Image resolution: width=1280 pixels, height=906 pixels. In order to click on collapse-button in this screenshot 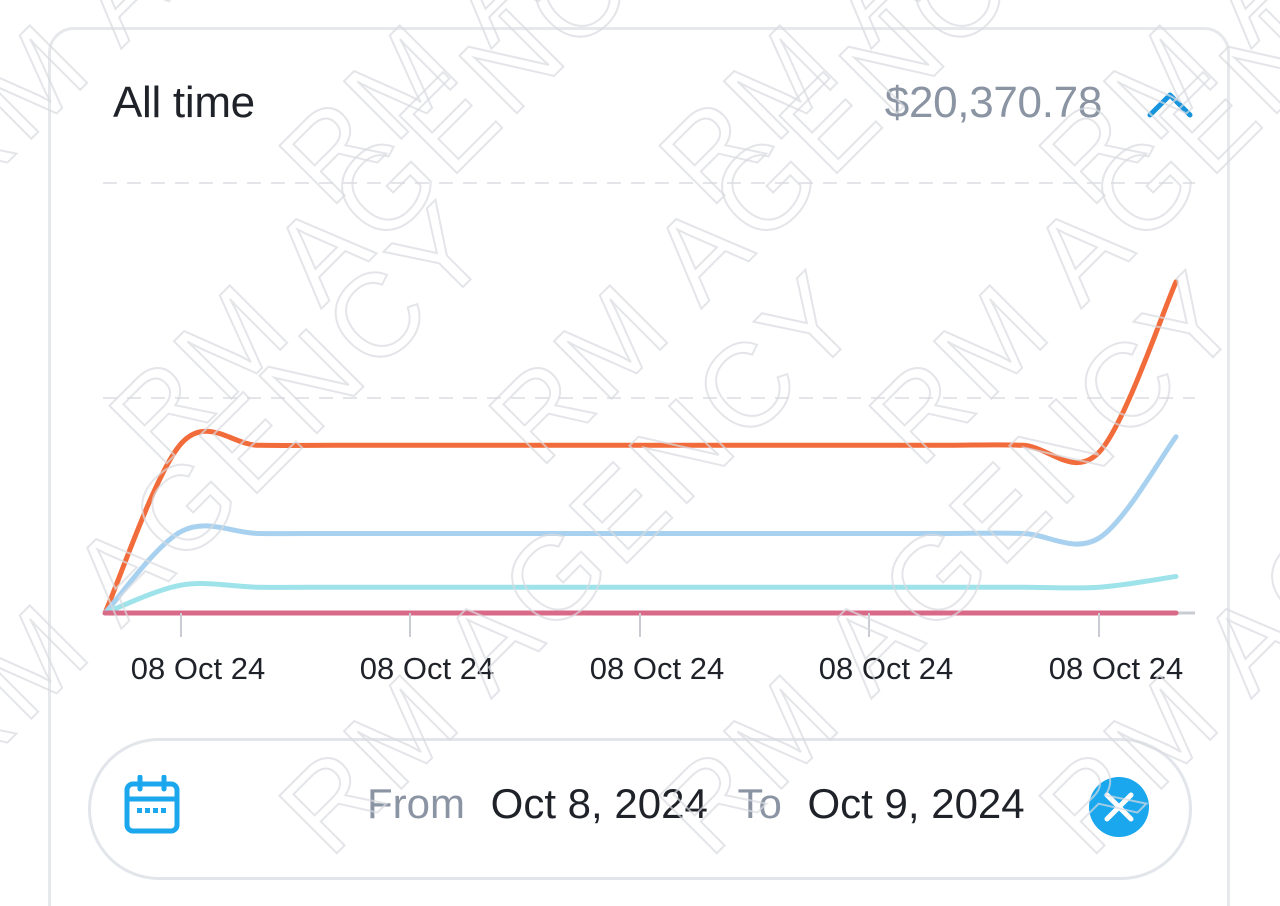, I will do `click(1170, 104)`.